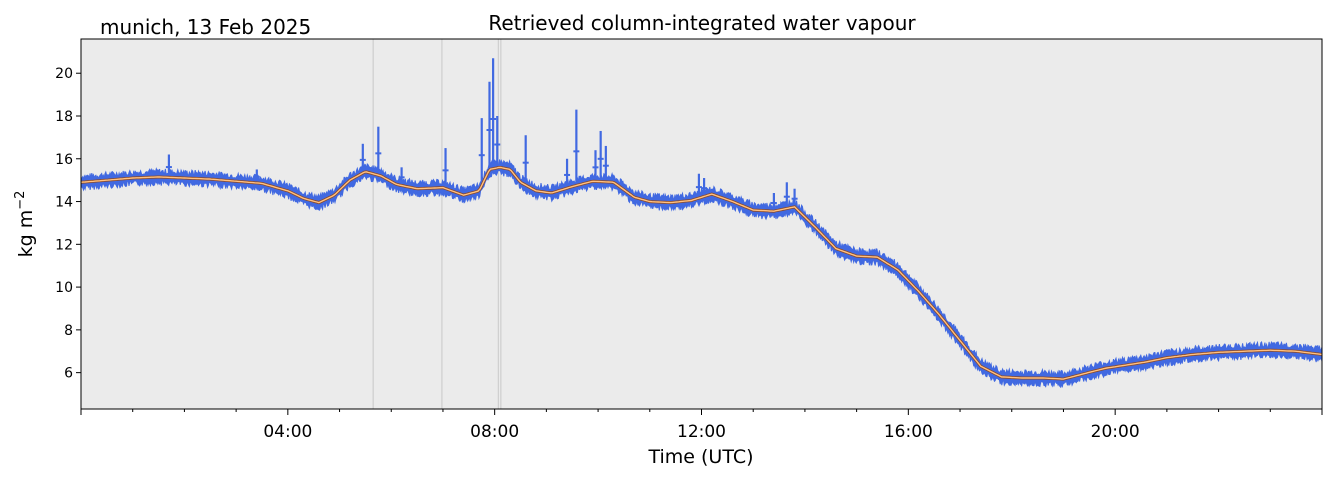 The height and width of the screenshot is (478, 1334). What do you see at coordinates (68, 331) in the screenshot?
I see `y-tick-label-1: 8` at bounding box center [68, 331].